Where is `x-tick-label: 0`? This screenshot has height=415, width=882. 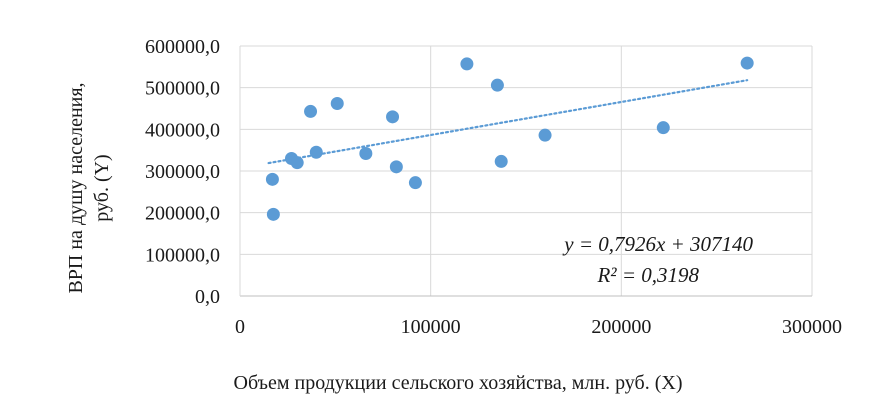
x-tick-label: 0 is located at coordinates (240, 327).